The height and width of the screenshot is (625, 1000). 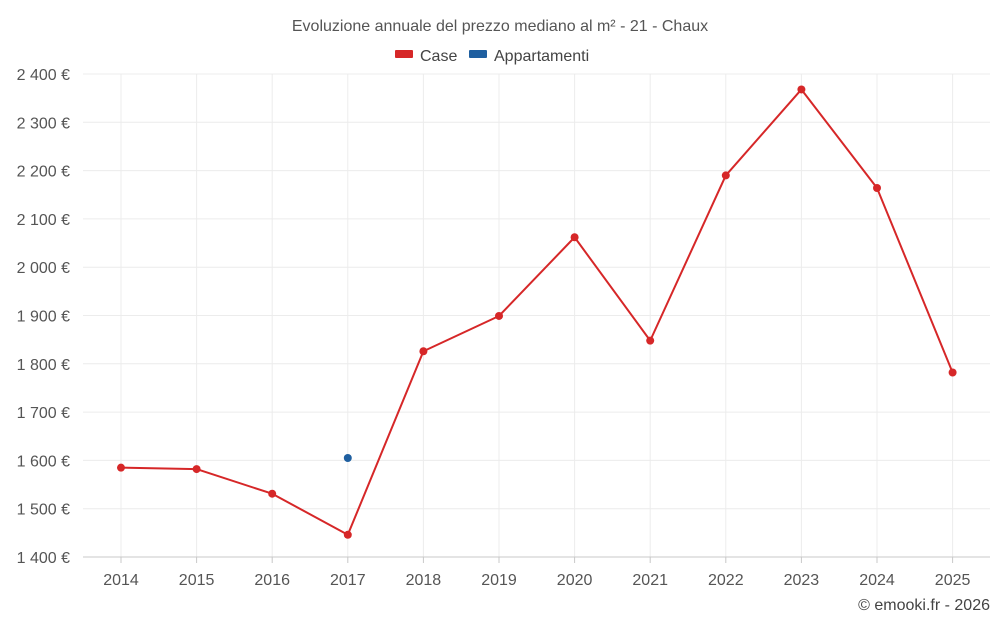 What do you see at coordinates (43, 123) in the screenshot?
I see `y-tick-label: 2 300 €` at bounding box center [43, 123].